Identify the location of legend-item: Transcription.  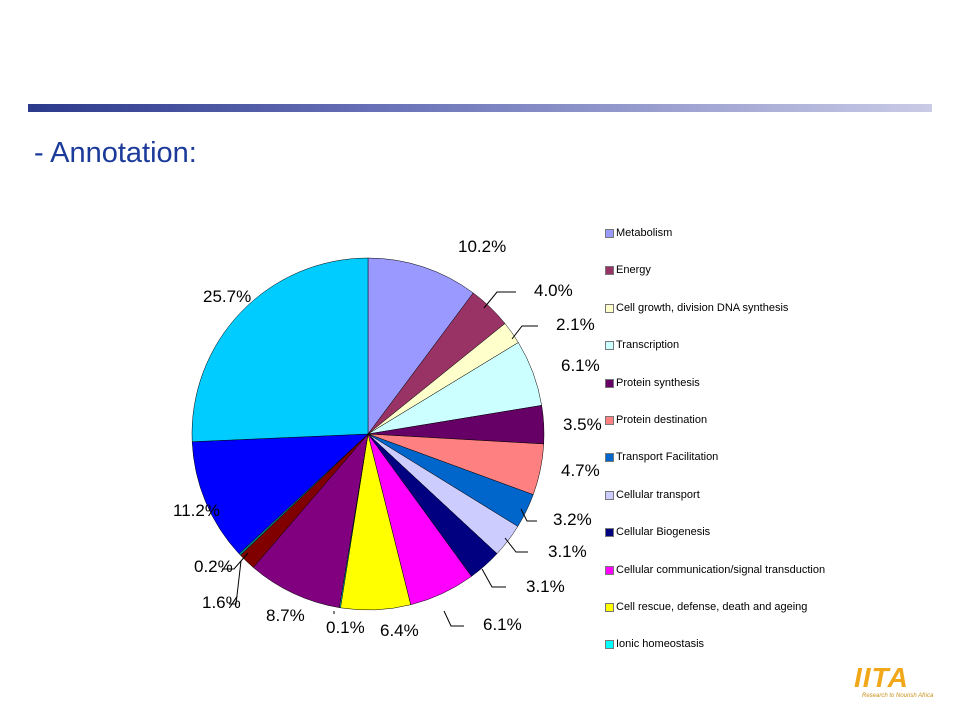
(725, 356).